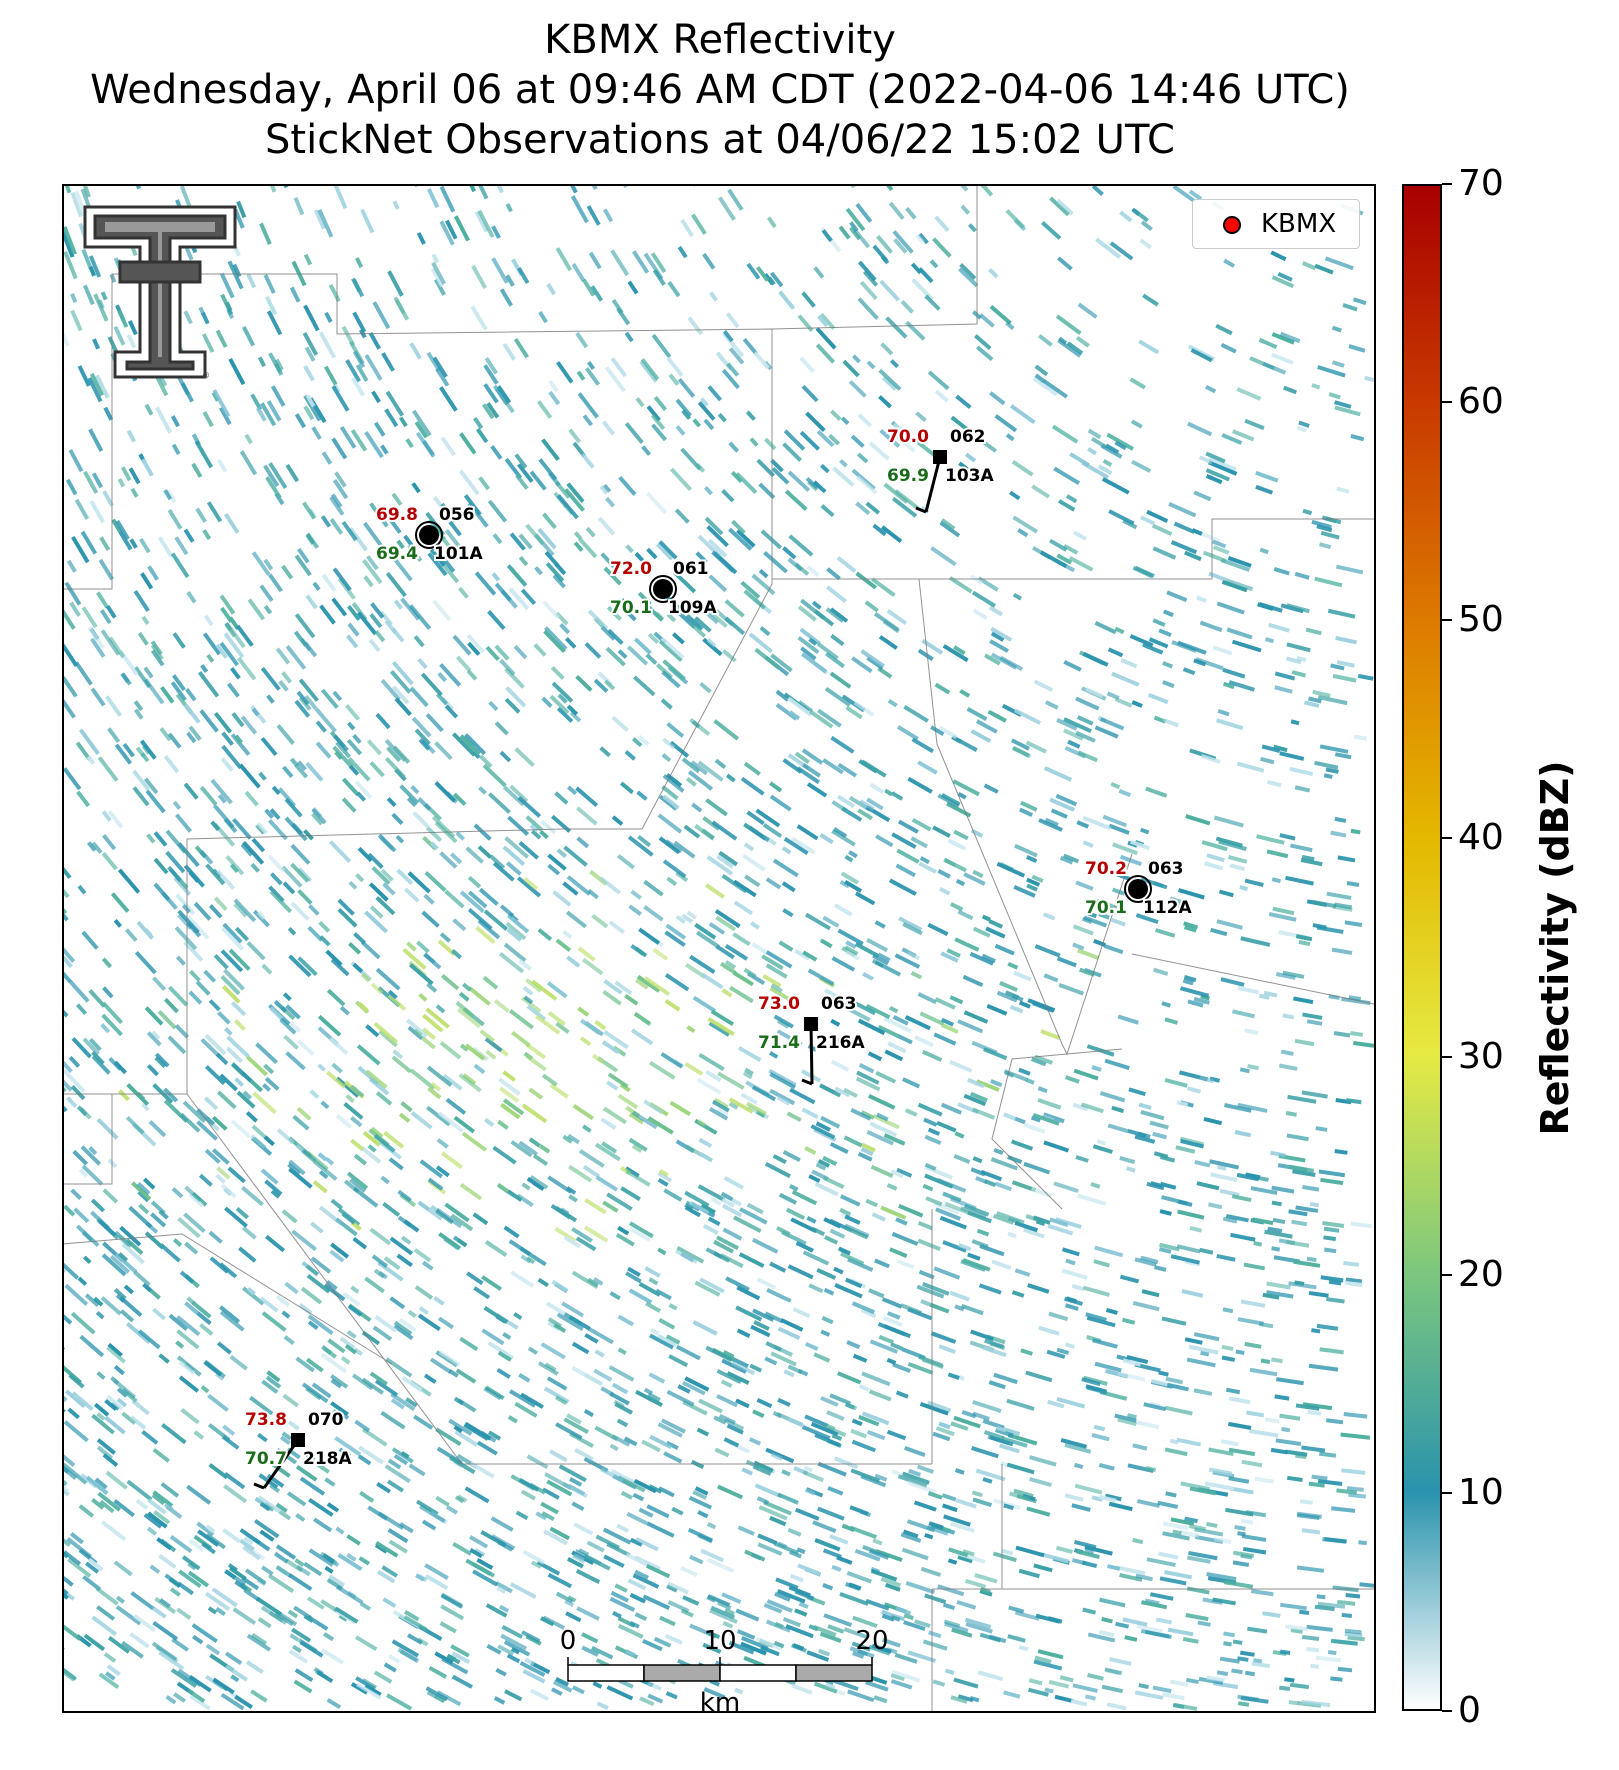 The height and width of the screenshot is (1770, 1619). I want to click on scale-tick-20: 20, so click(872, 1641).